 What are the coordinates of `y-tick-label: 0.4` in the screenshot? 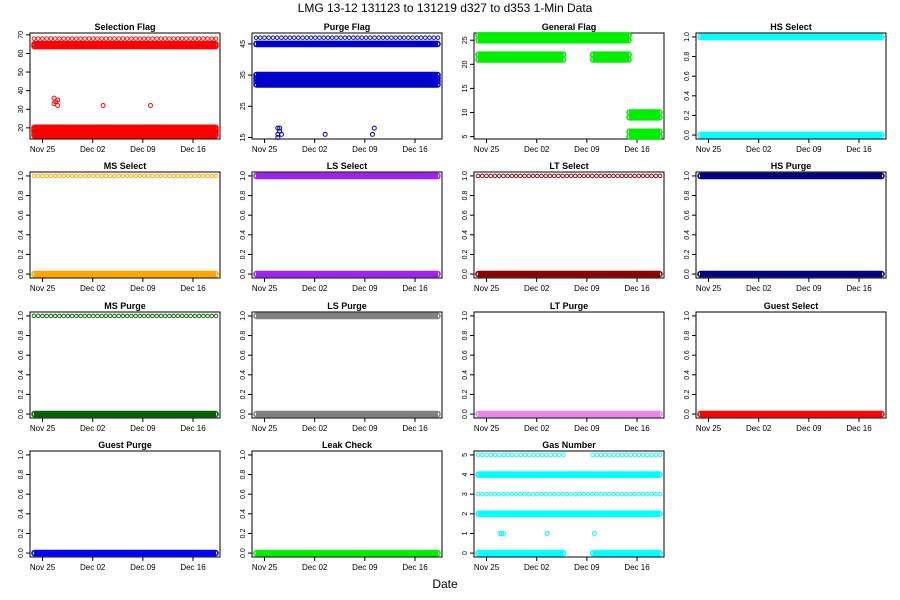 It's located at (243, 235).